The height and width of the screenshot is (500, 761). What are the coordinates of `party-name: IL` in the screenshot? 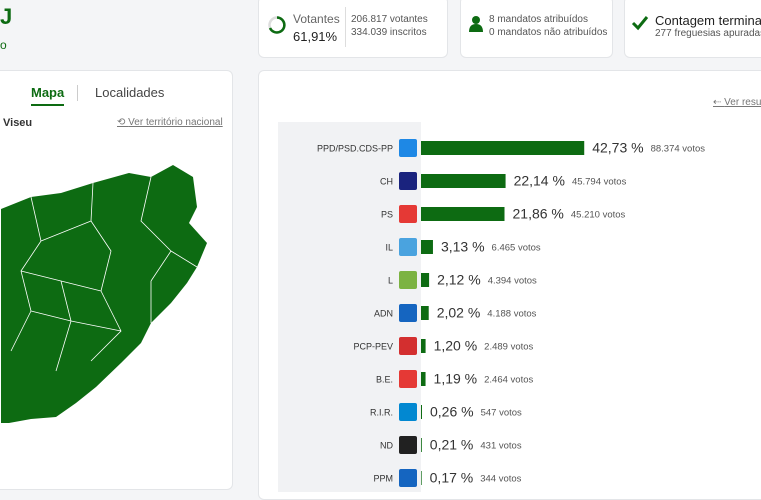 It's located at (389, 247).